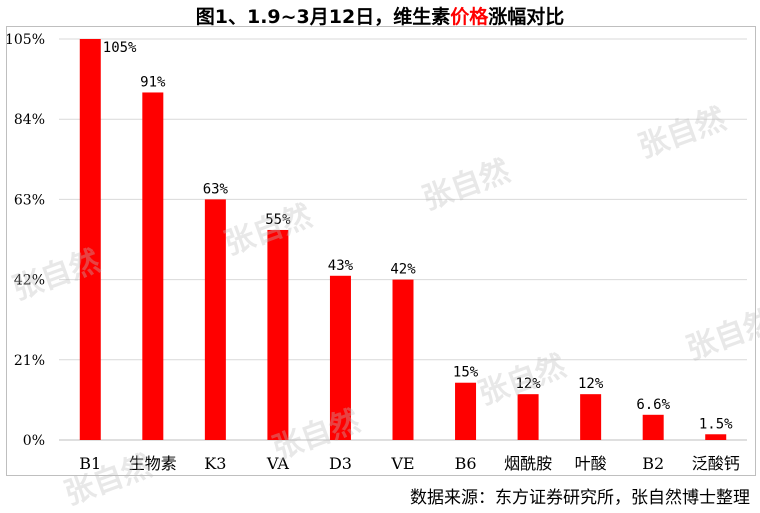 The width and height of the screenshot is (760, 513). Describe the element at coordinates (29, 361) in the screenshot. I see `y-tick-label: 21%` at that location.